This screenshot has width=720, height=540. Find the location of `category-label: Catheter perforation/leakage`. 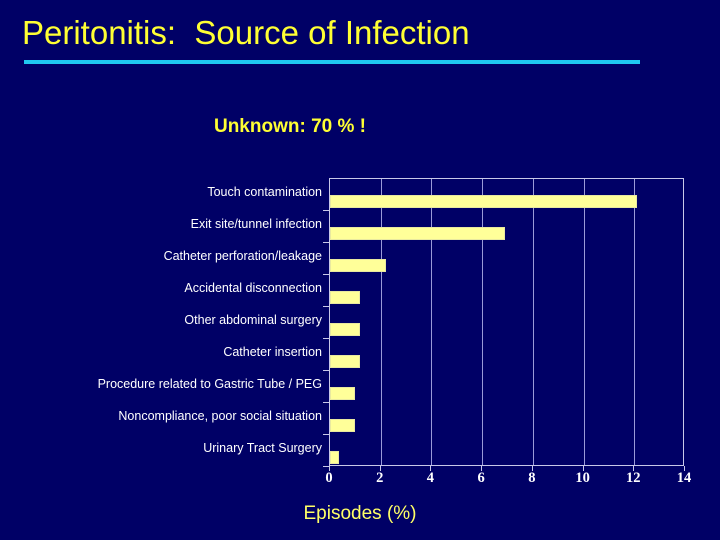

category-label: Catheter perforation/leakage is located at coordinates (242, 256).